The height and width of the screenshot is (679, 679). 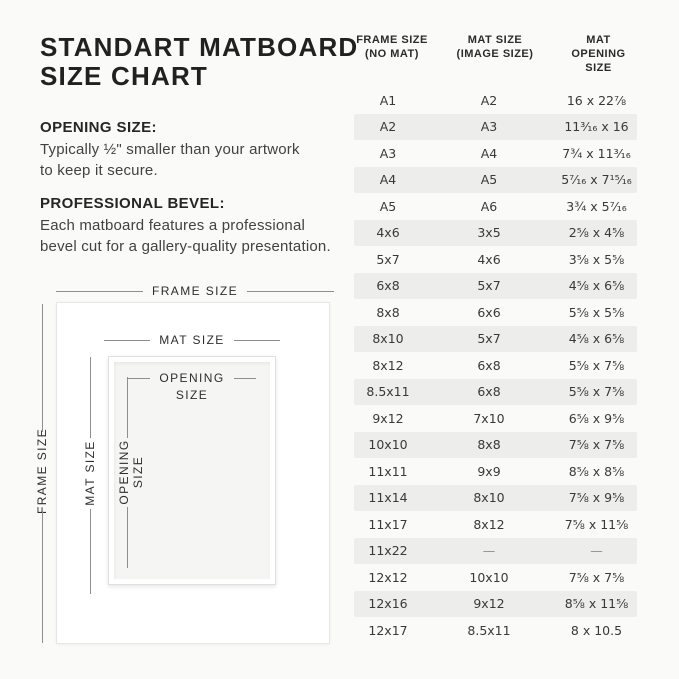 I want to click on opening-size-top-dimension: OPENING, so click(x=192, y=378).